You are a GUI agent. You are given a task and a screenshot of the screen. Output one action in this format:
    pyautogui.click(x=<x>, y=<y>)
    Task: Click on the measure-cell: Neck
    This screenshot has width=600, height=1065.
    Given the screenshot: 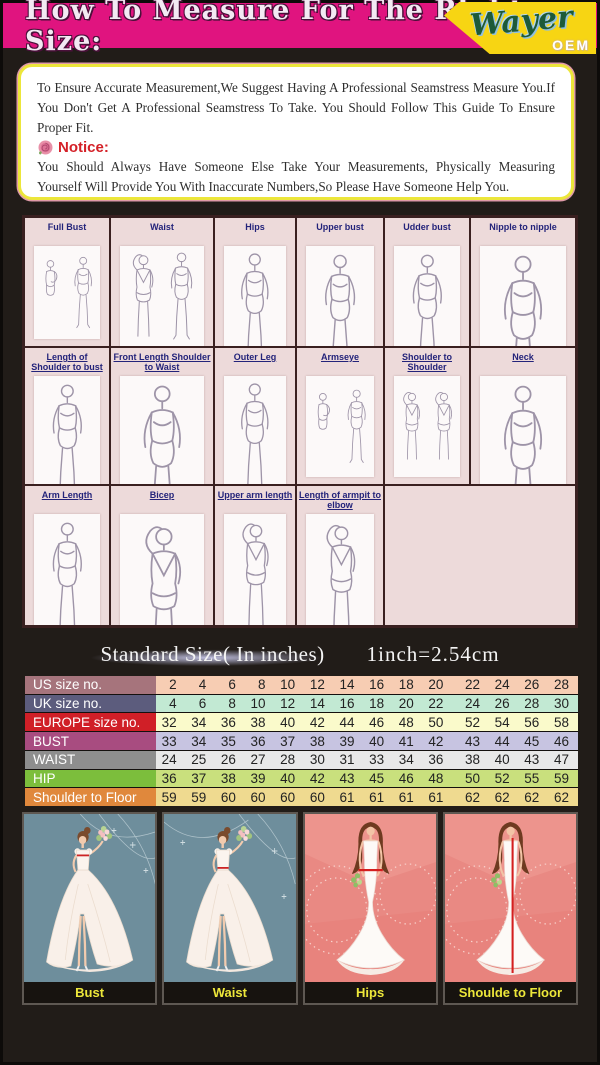 What is the action you would take?
    pyautogui.click(x=523, y=416)
    